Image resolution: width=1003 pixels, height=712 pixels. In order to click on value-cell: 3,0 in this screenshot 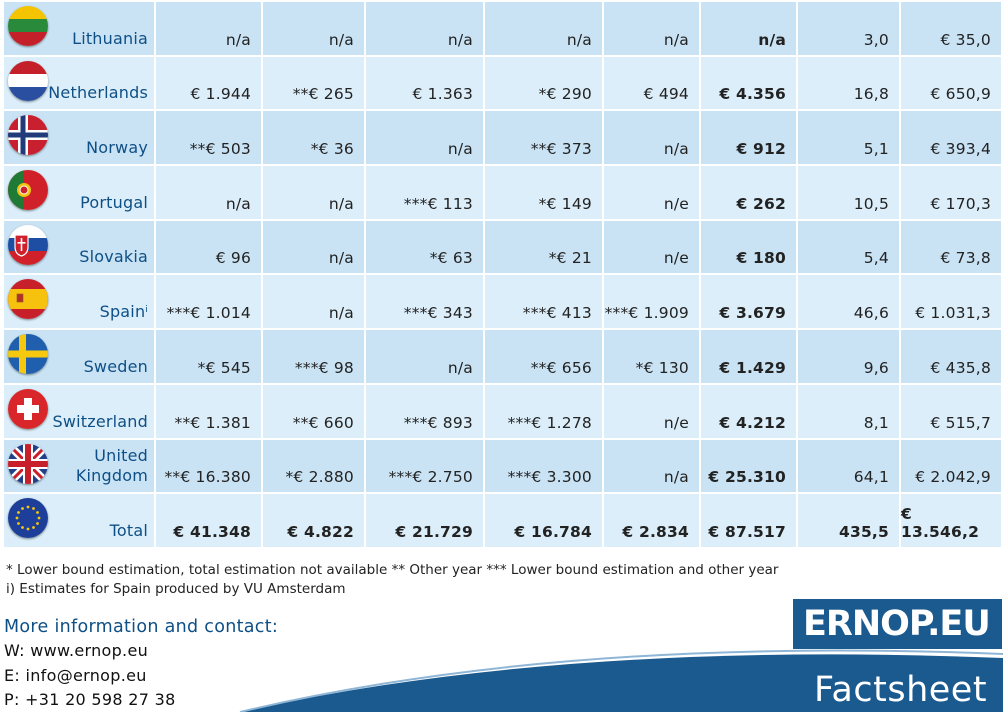, I will do `click(849, 29)`.